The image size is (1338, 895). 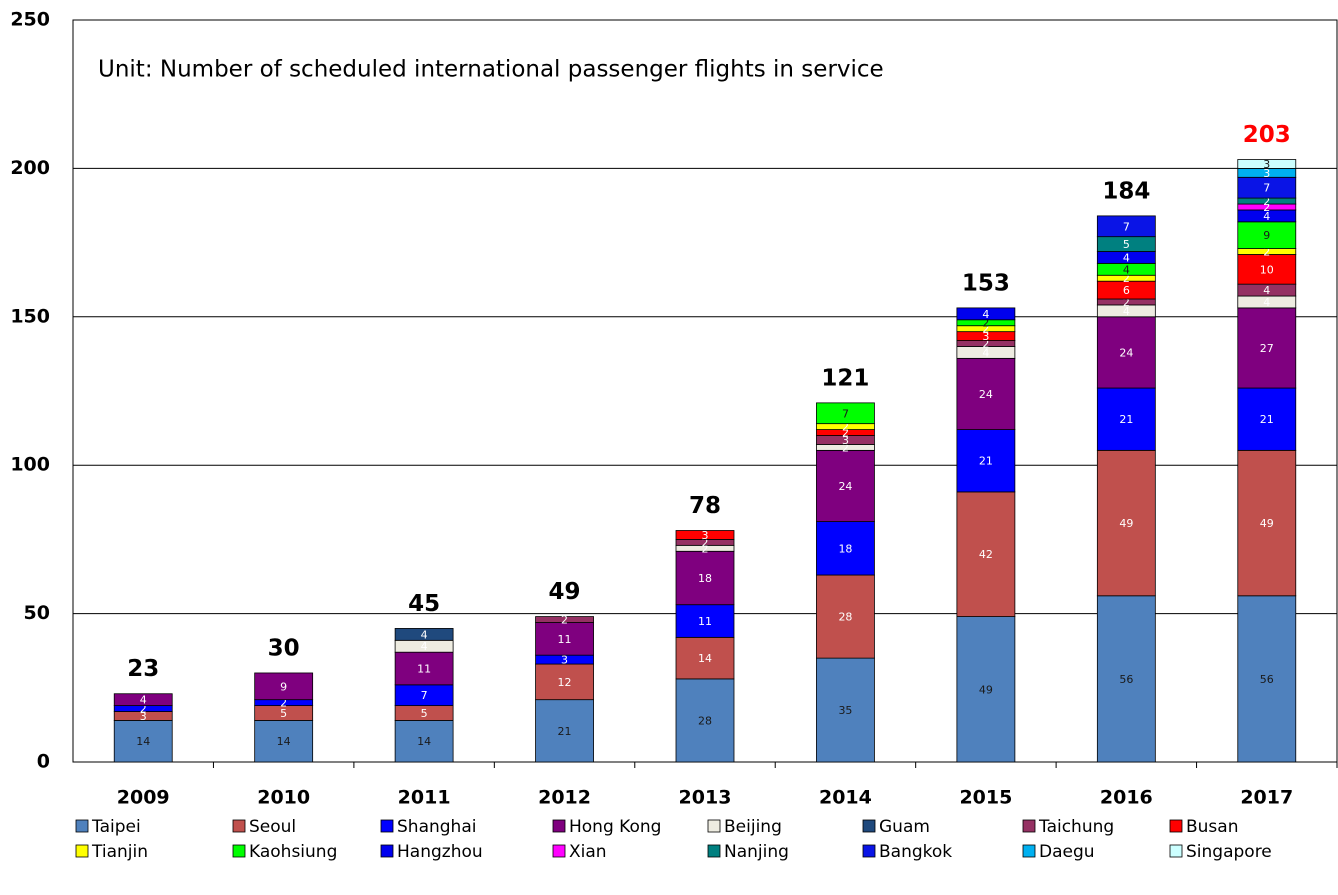 What do you see at coordinates (30, 168) in the screenshot?
I see `y-tick-label: 200` at bounding box center [30, 168].